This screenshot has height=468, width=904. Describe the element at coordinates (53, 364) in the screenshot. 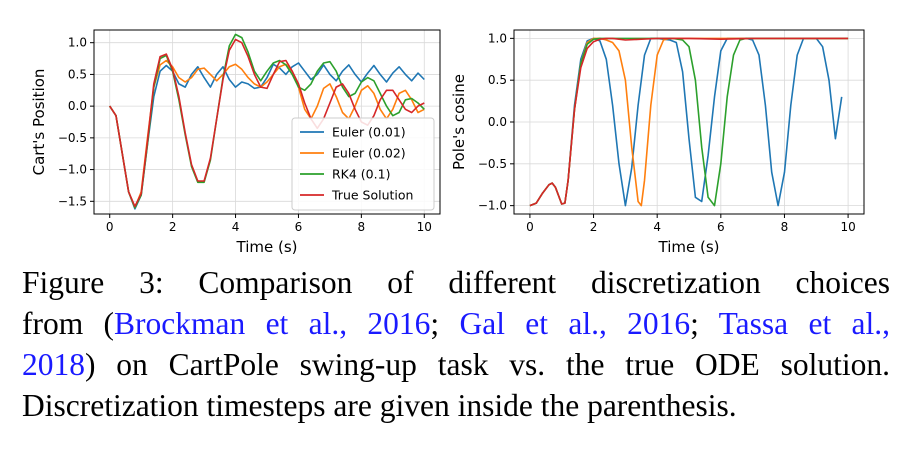

I see `citation-link-tassa-year: 2018` at that location.